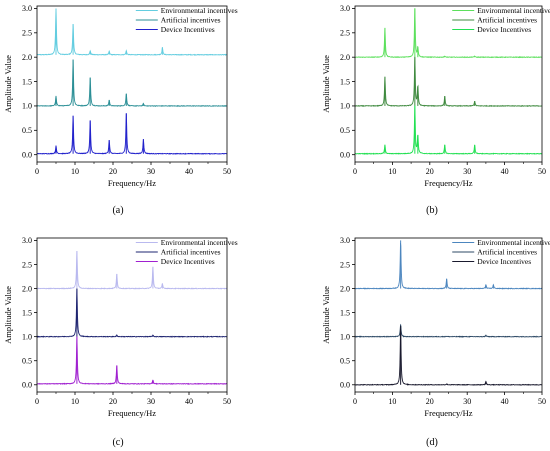 Image resolution: width=550 pixels, height=451 pixels. Describe the element at coordinates (432, 210) in the screenshot. I see `panel-label: (b)` at that location.